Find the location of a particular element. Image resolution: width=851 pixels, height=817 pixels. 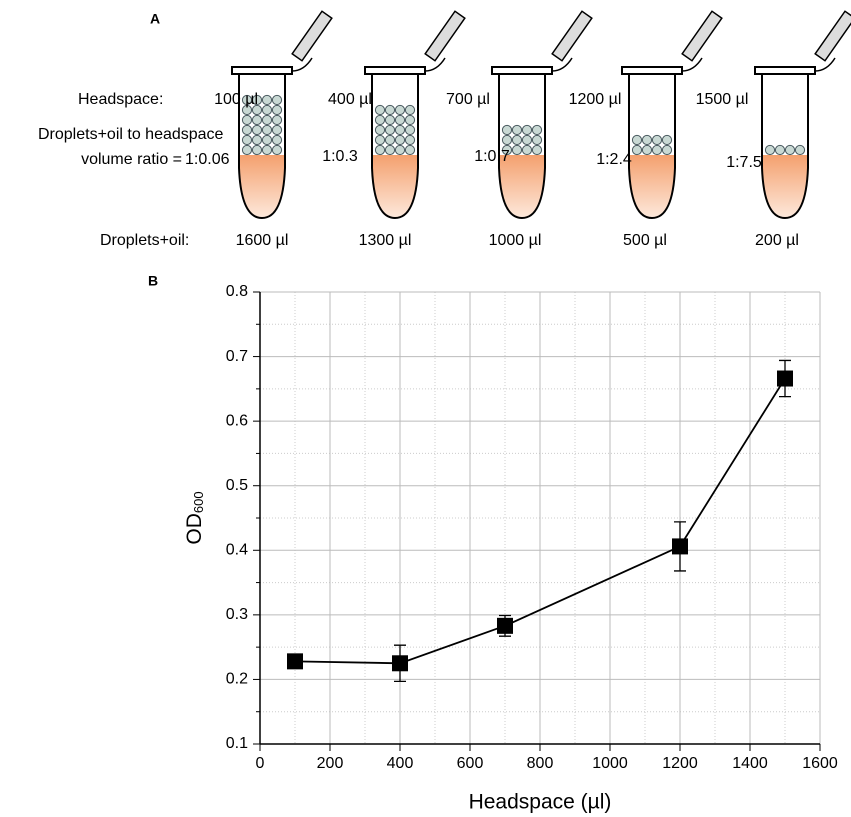

y-tick-label: 0.7 is located at coordinates (237, 356).